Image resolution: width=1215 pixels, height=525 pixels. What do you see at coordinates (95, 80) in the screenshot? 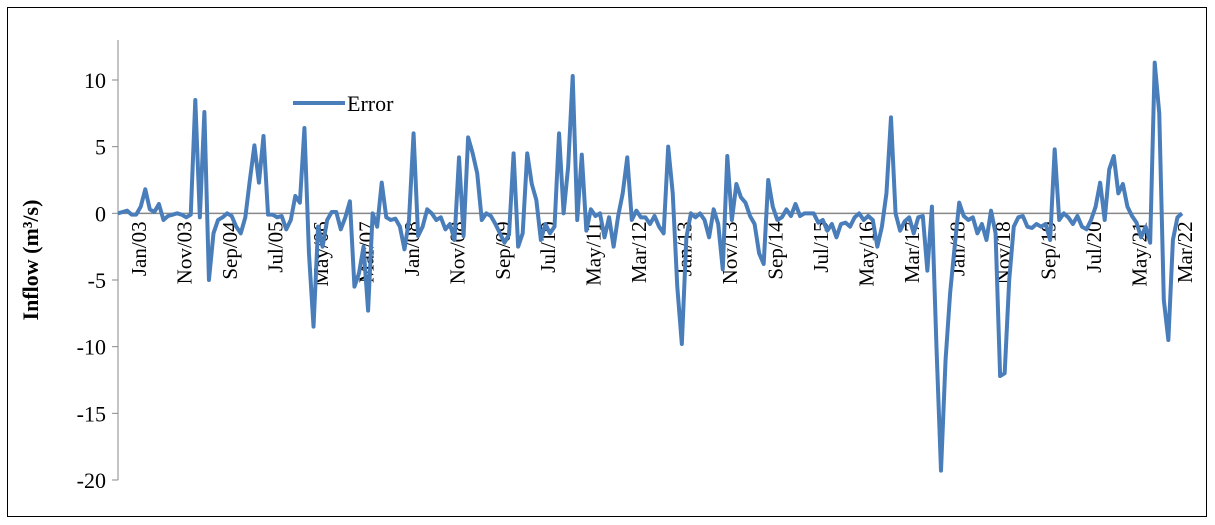
I see `y-tick-label: 10` at bounding box center [95, 80].